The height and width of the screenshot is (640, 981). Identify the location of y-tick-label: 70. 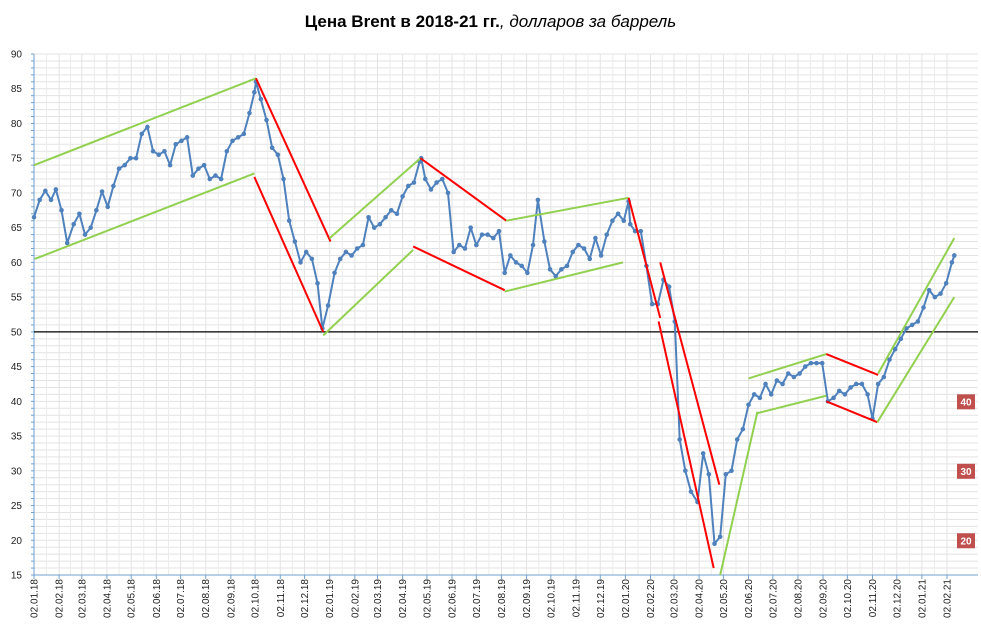
(17, 193).